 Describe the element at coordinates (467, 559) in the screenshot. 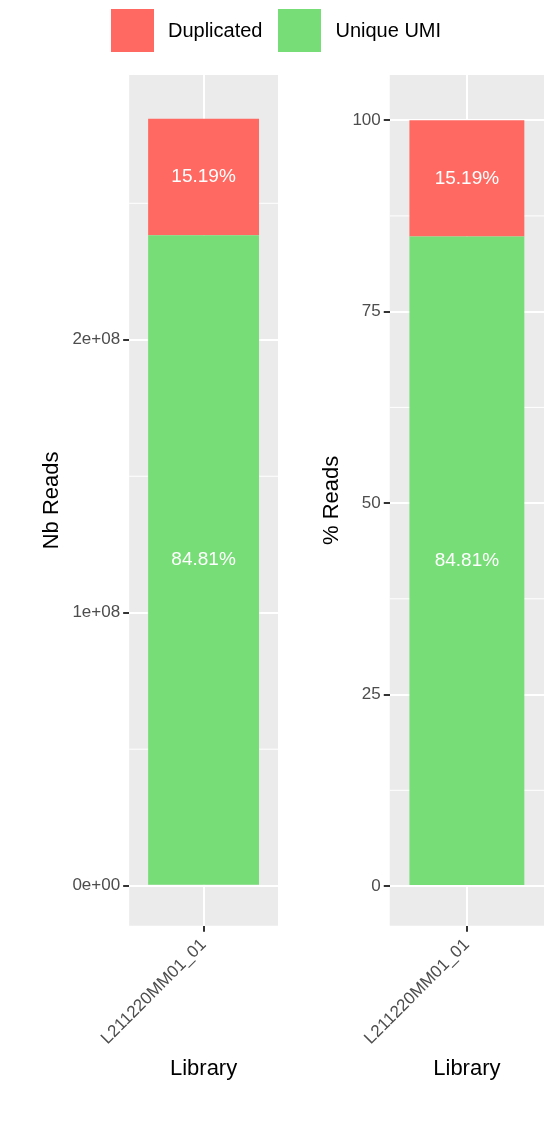

I see `data-label: 84.81%` at that location.